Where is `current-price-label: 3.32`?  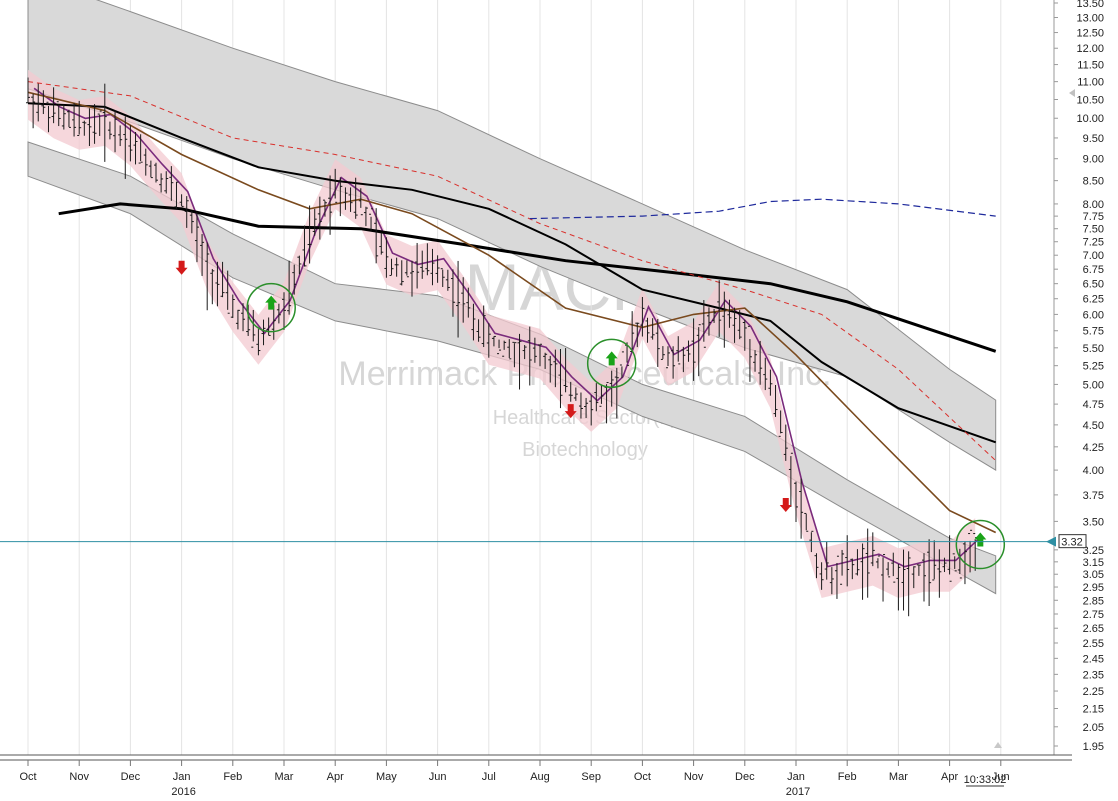 current-price-label: 3.32 is located at coordinates (1071, 543).